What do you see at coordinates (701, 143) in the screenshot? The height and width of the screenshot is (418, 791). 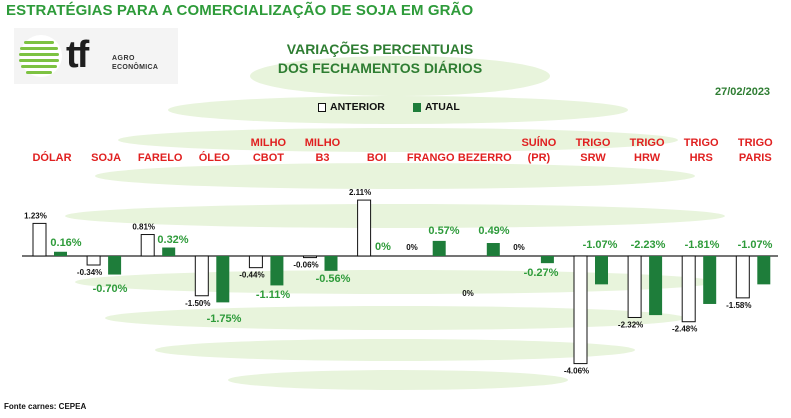 I see `category-label-trigo-hrs-line1: TRIGO` at bounding box center [701, 143].